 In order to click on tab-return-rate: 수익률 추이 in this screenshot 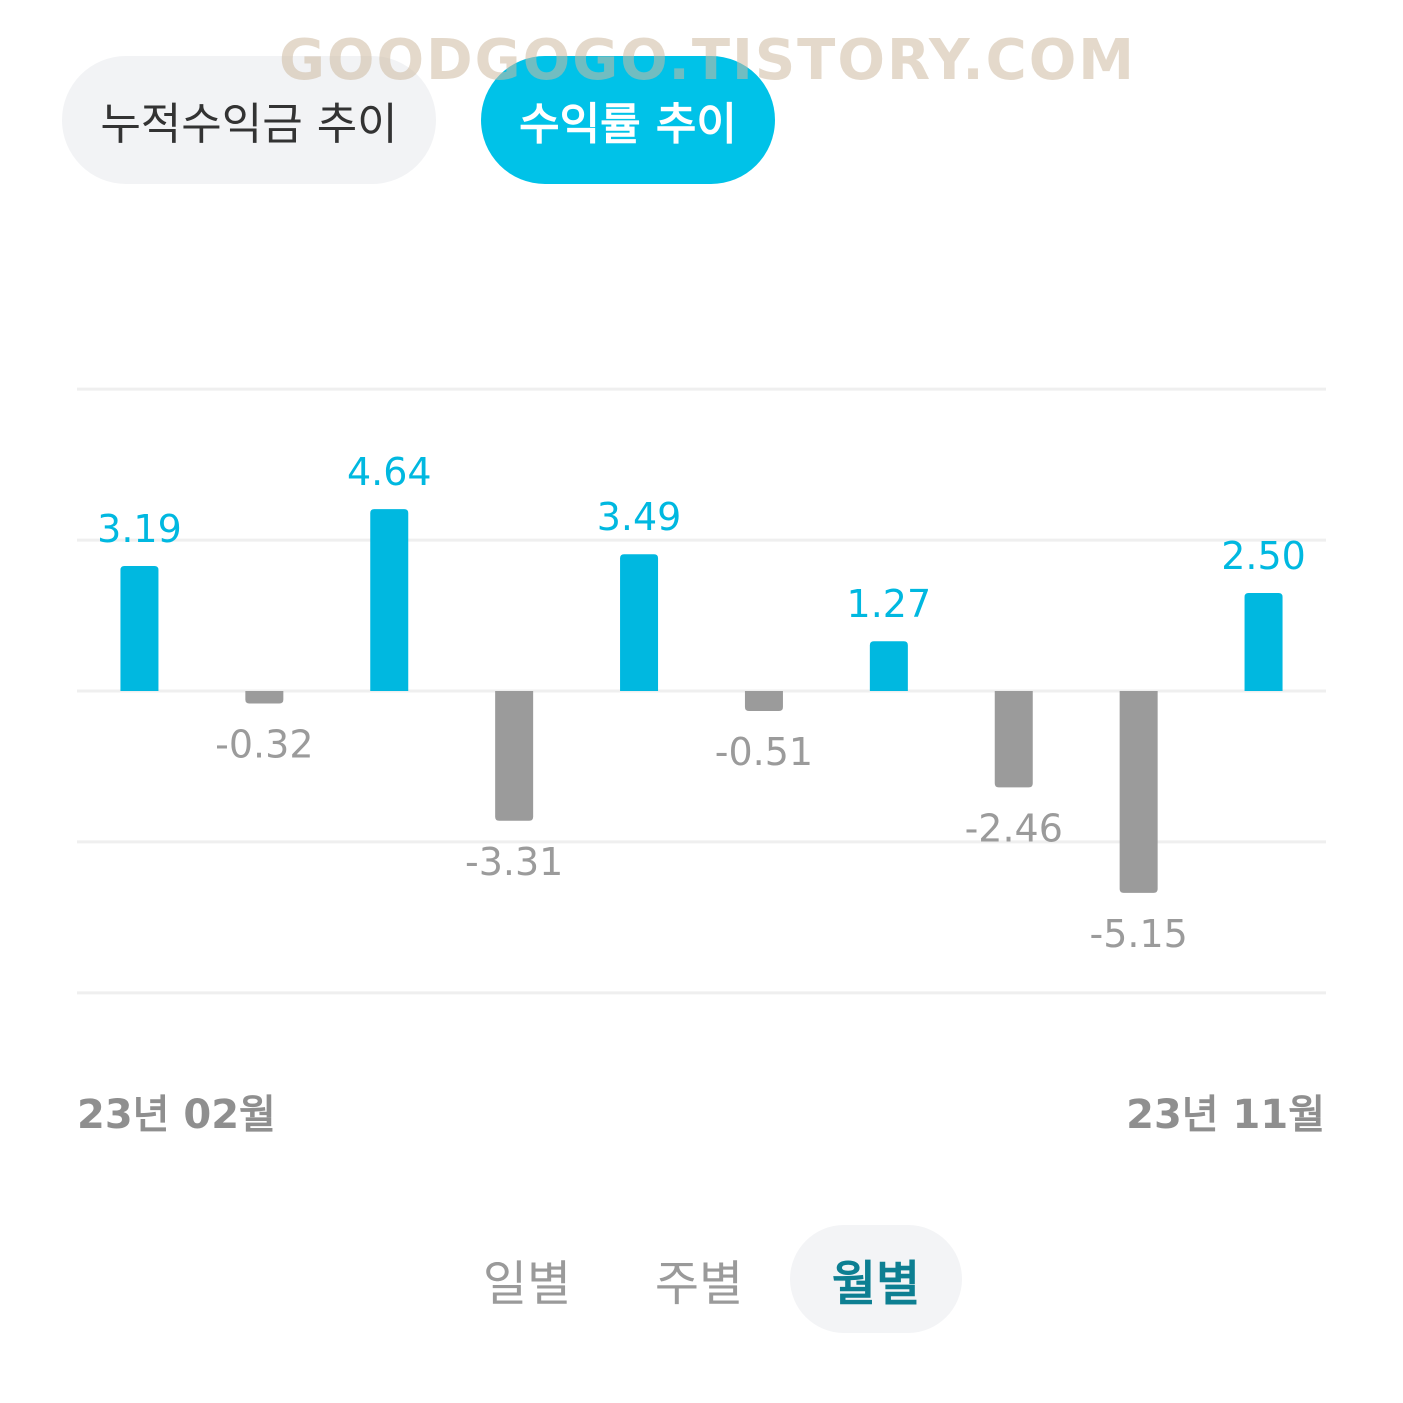, I will do `click(628, 120)`.